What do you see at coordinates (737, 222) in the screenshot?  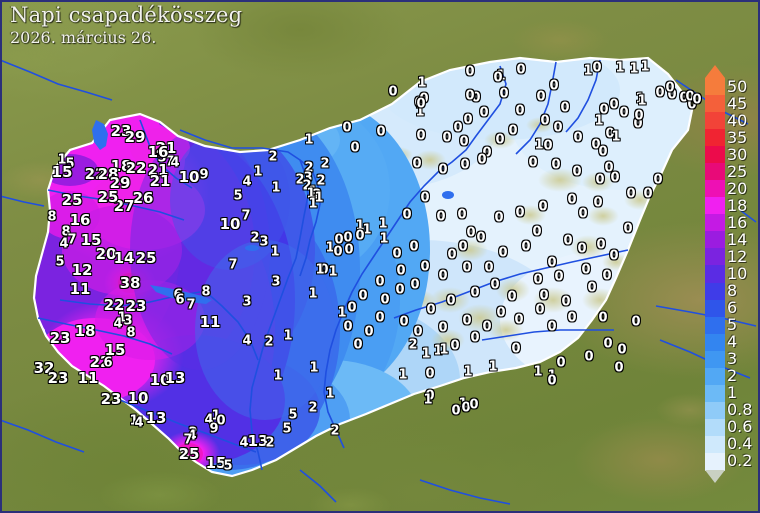 I see `legend-tick-label: 16` at bounding box center [737, 222].